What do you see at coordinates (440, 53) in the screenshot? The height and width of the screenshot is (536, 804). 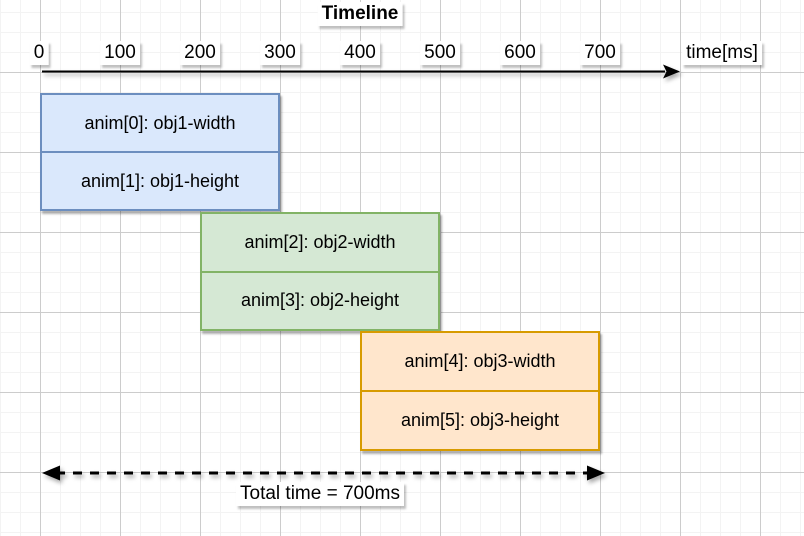 I see `axis-tick-label-500: 500` at bounding box center [440, 53].